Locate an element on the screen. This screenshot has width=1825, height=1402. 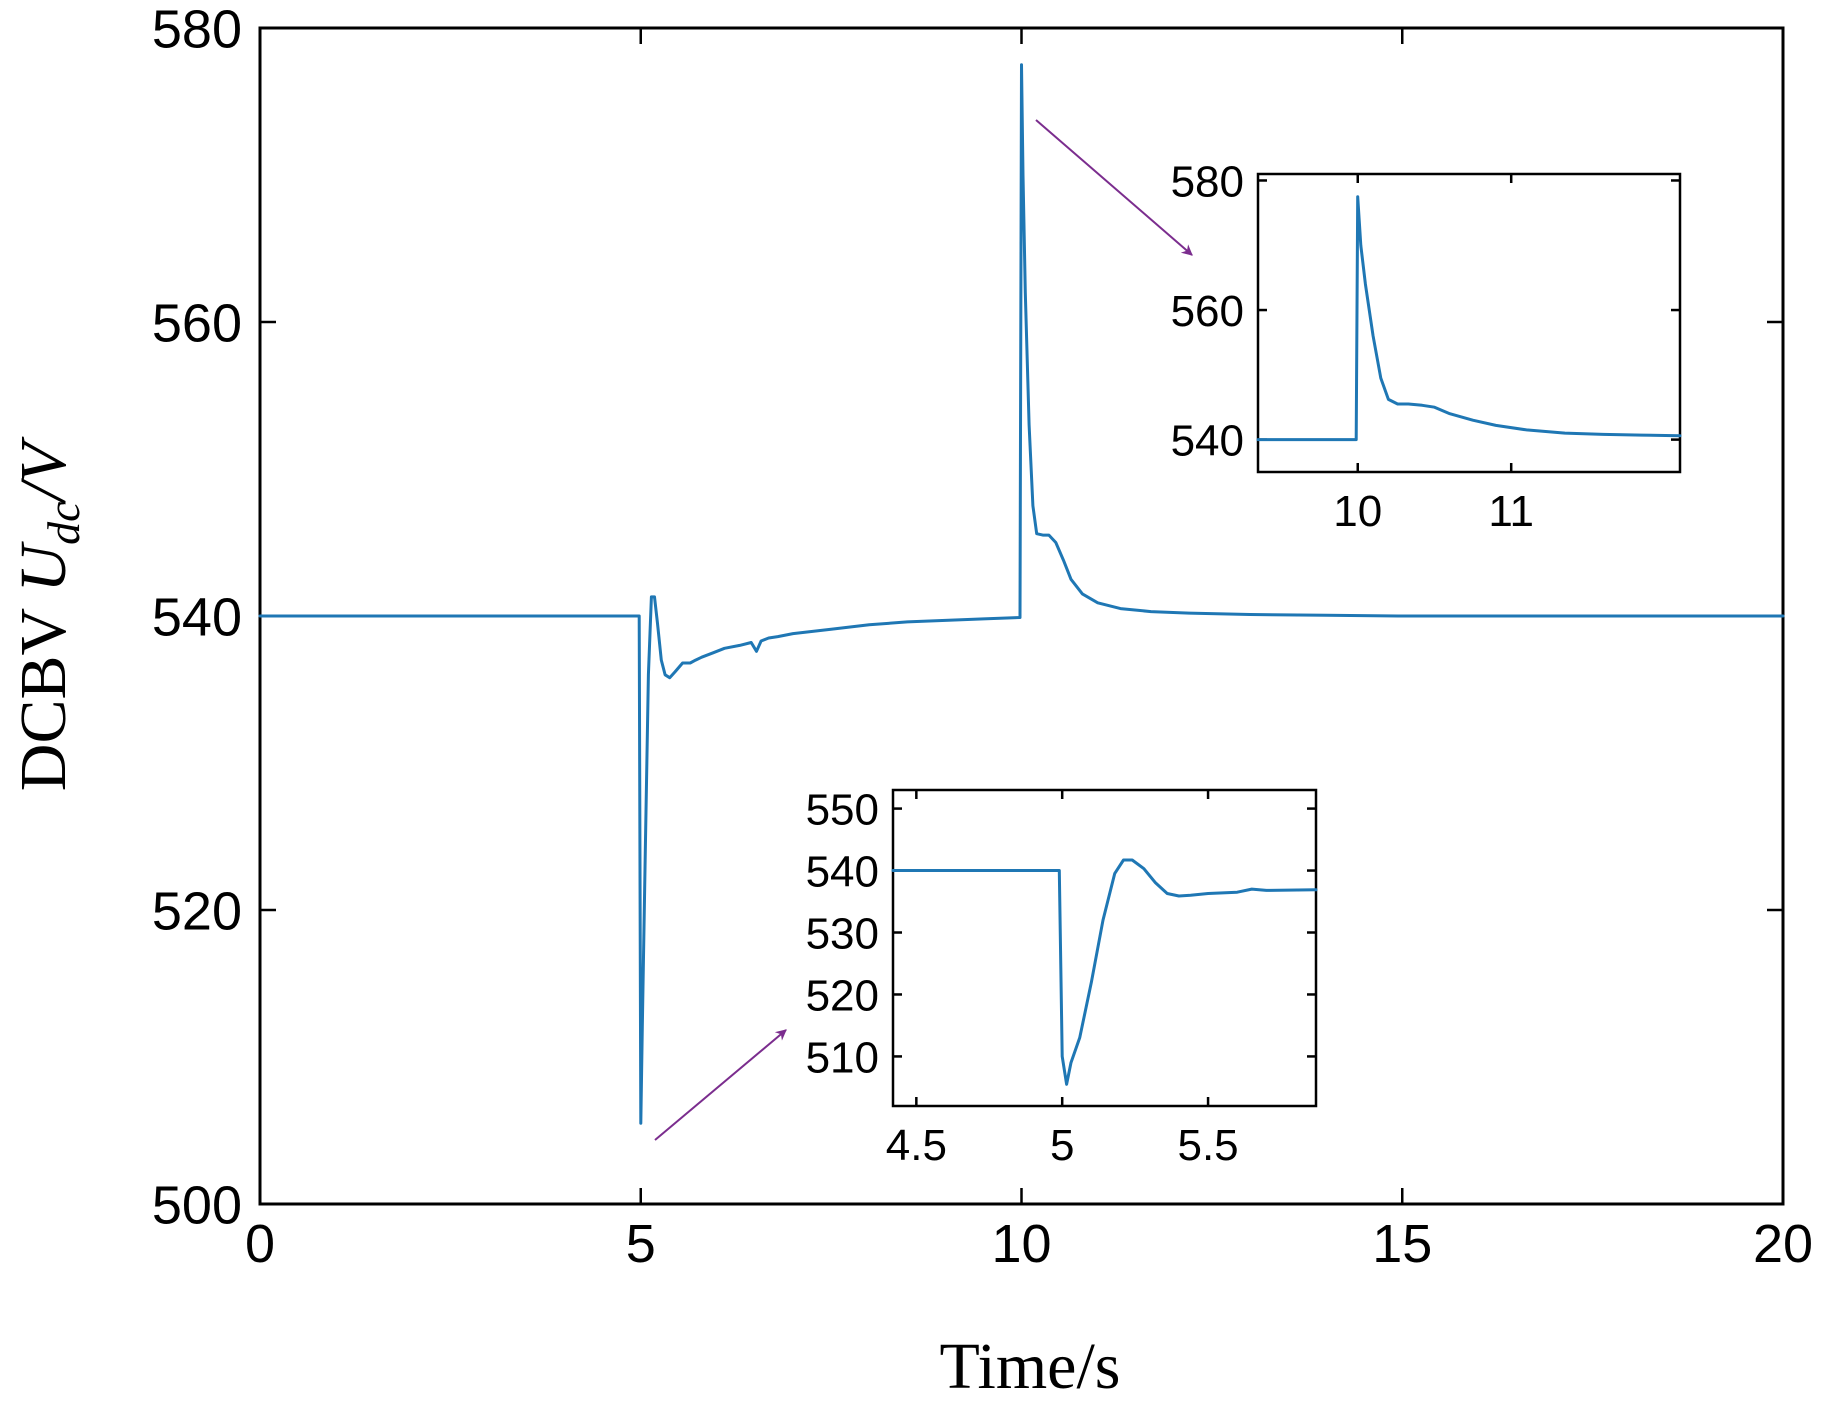
inset-top-tick-marks is located at coordinates (1469, 323).